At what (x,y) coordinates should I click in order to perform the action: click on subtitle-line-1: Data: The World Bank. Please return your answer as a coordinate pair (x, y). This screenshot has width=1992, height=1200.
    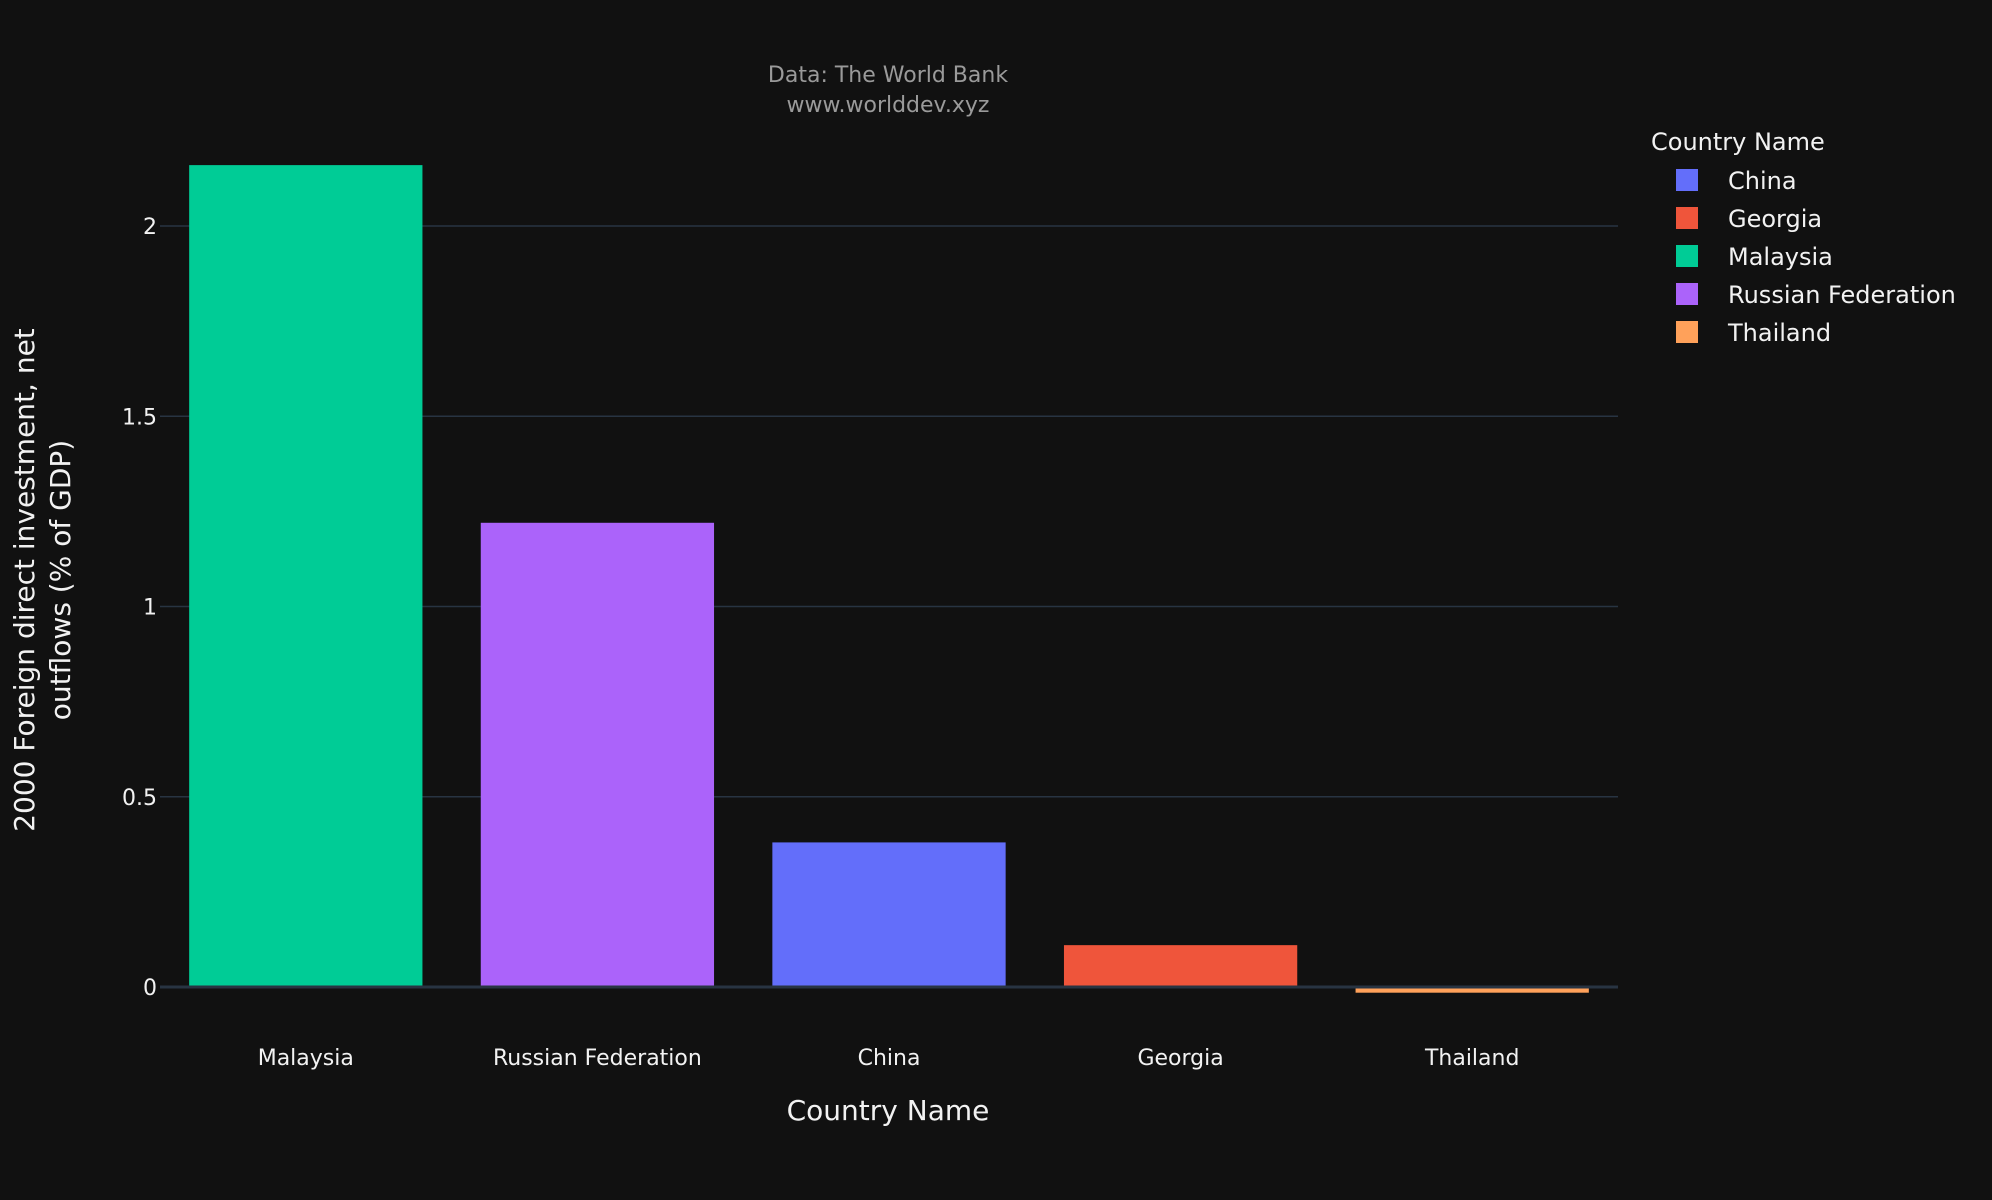
    Looking at the image, I should click on (888, 75).